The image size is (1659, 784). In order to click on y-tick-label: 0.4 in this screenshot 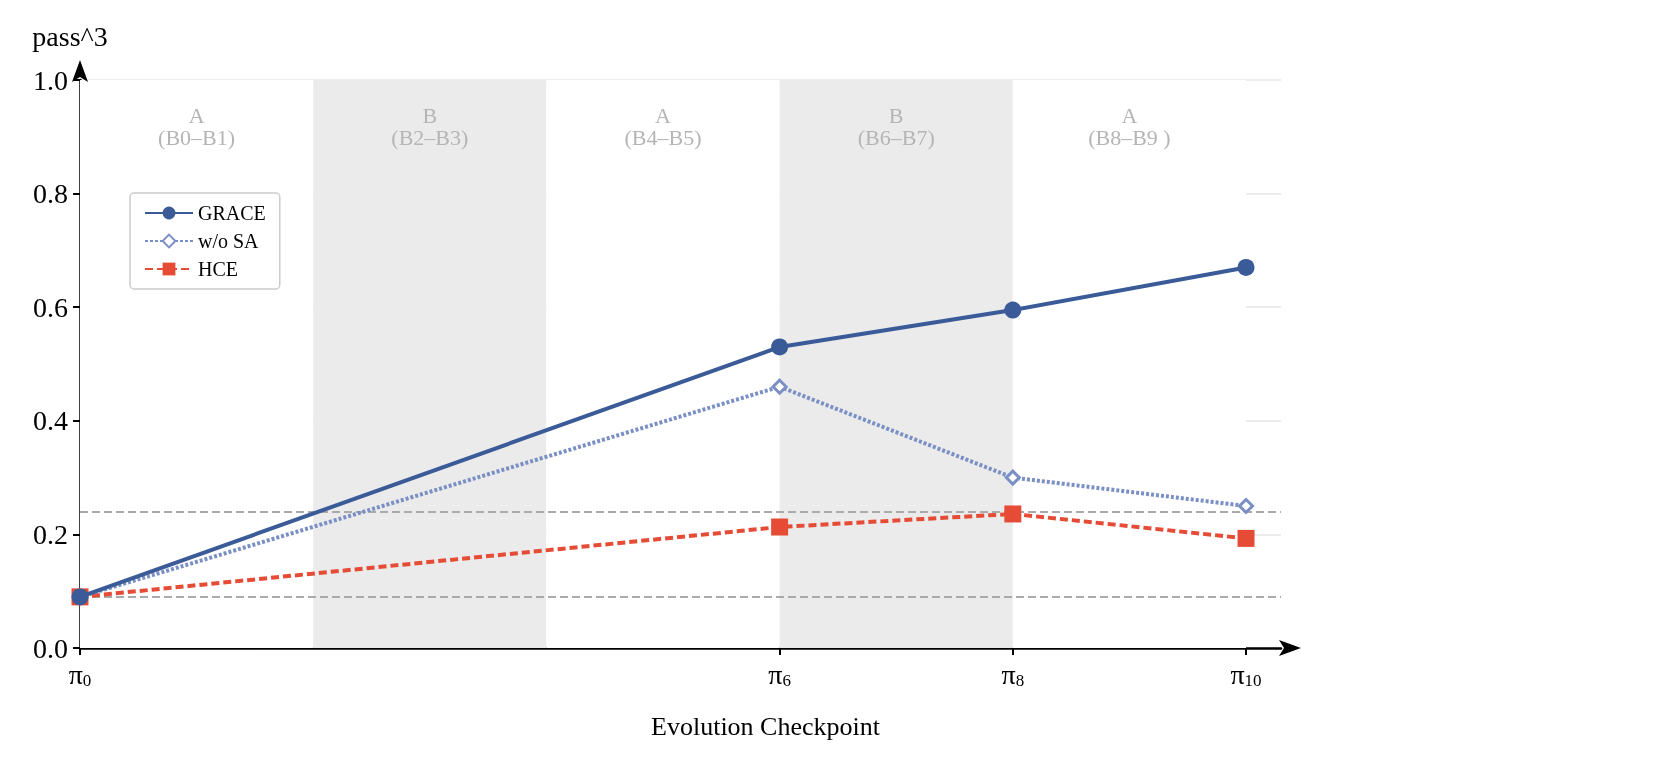, I will do `click(50, 421)`.